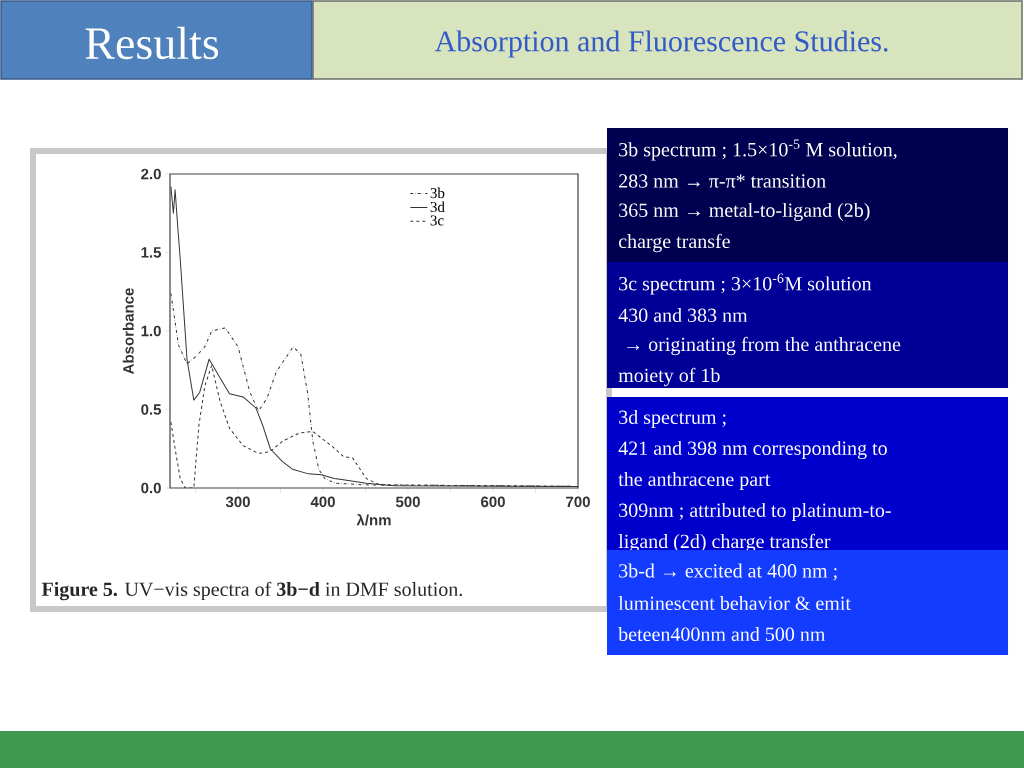  I want to click on text: Figure 5. UV−vis spectra of 3b−d in DMF solution., so click(251, 591).